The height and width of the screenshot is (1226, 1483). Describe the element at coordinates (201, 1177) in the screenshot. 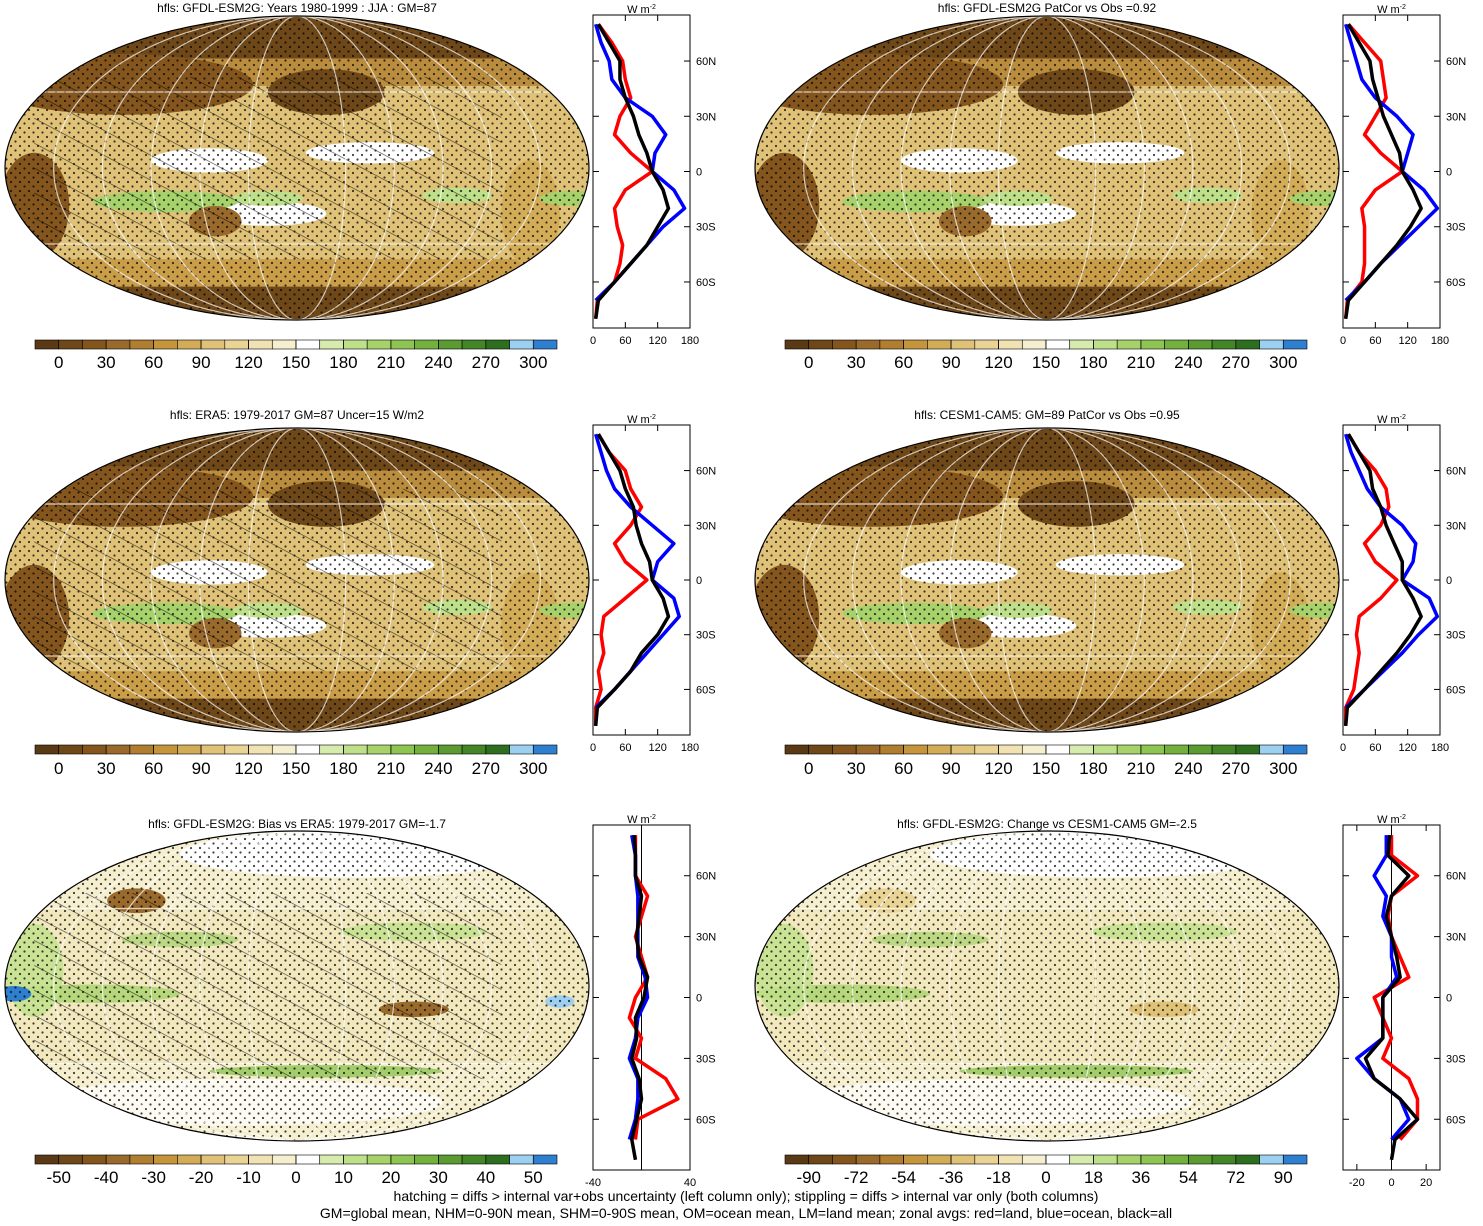

I see `colorbar-label: -20` at that location.